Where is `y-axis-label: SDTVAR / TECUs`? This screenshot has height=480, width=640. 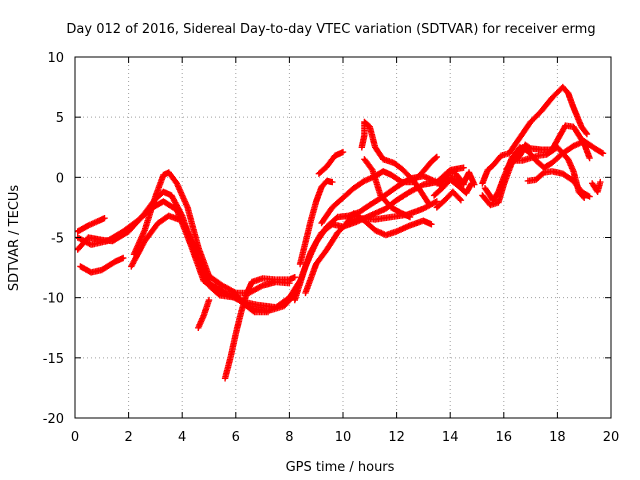 y-axis-label: SDTVAR / TECUs is located at coordinates (14, 238).